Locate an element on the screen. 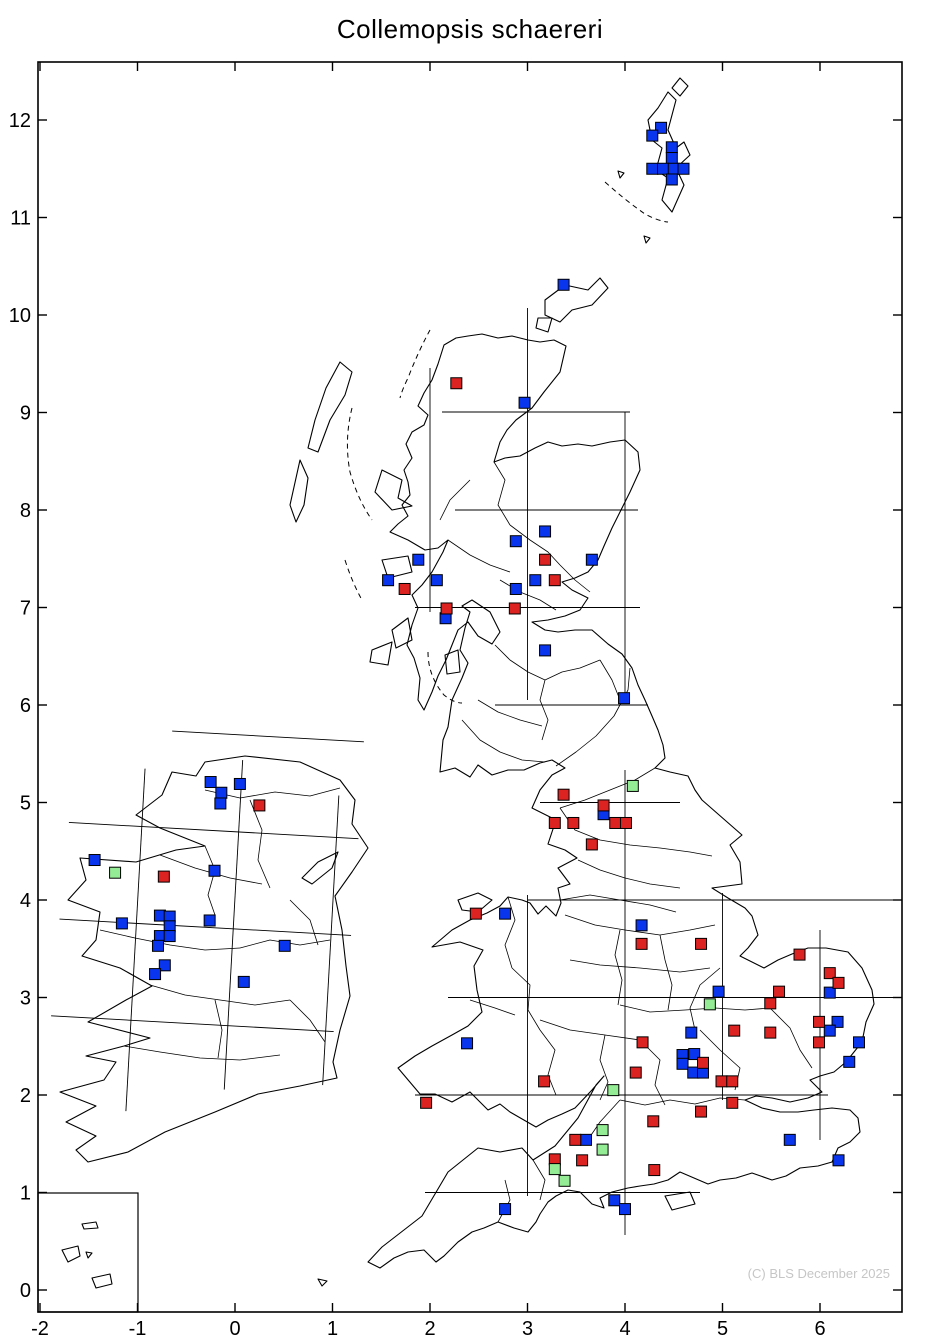 The image size is (943, 1343). channel-islands-inset is located at coordinates (88, 1252).